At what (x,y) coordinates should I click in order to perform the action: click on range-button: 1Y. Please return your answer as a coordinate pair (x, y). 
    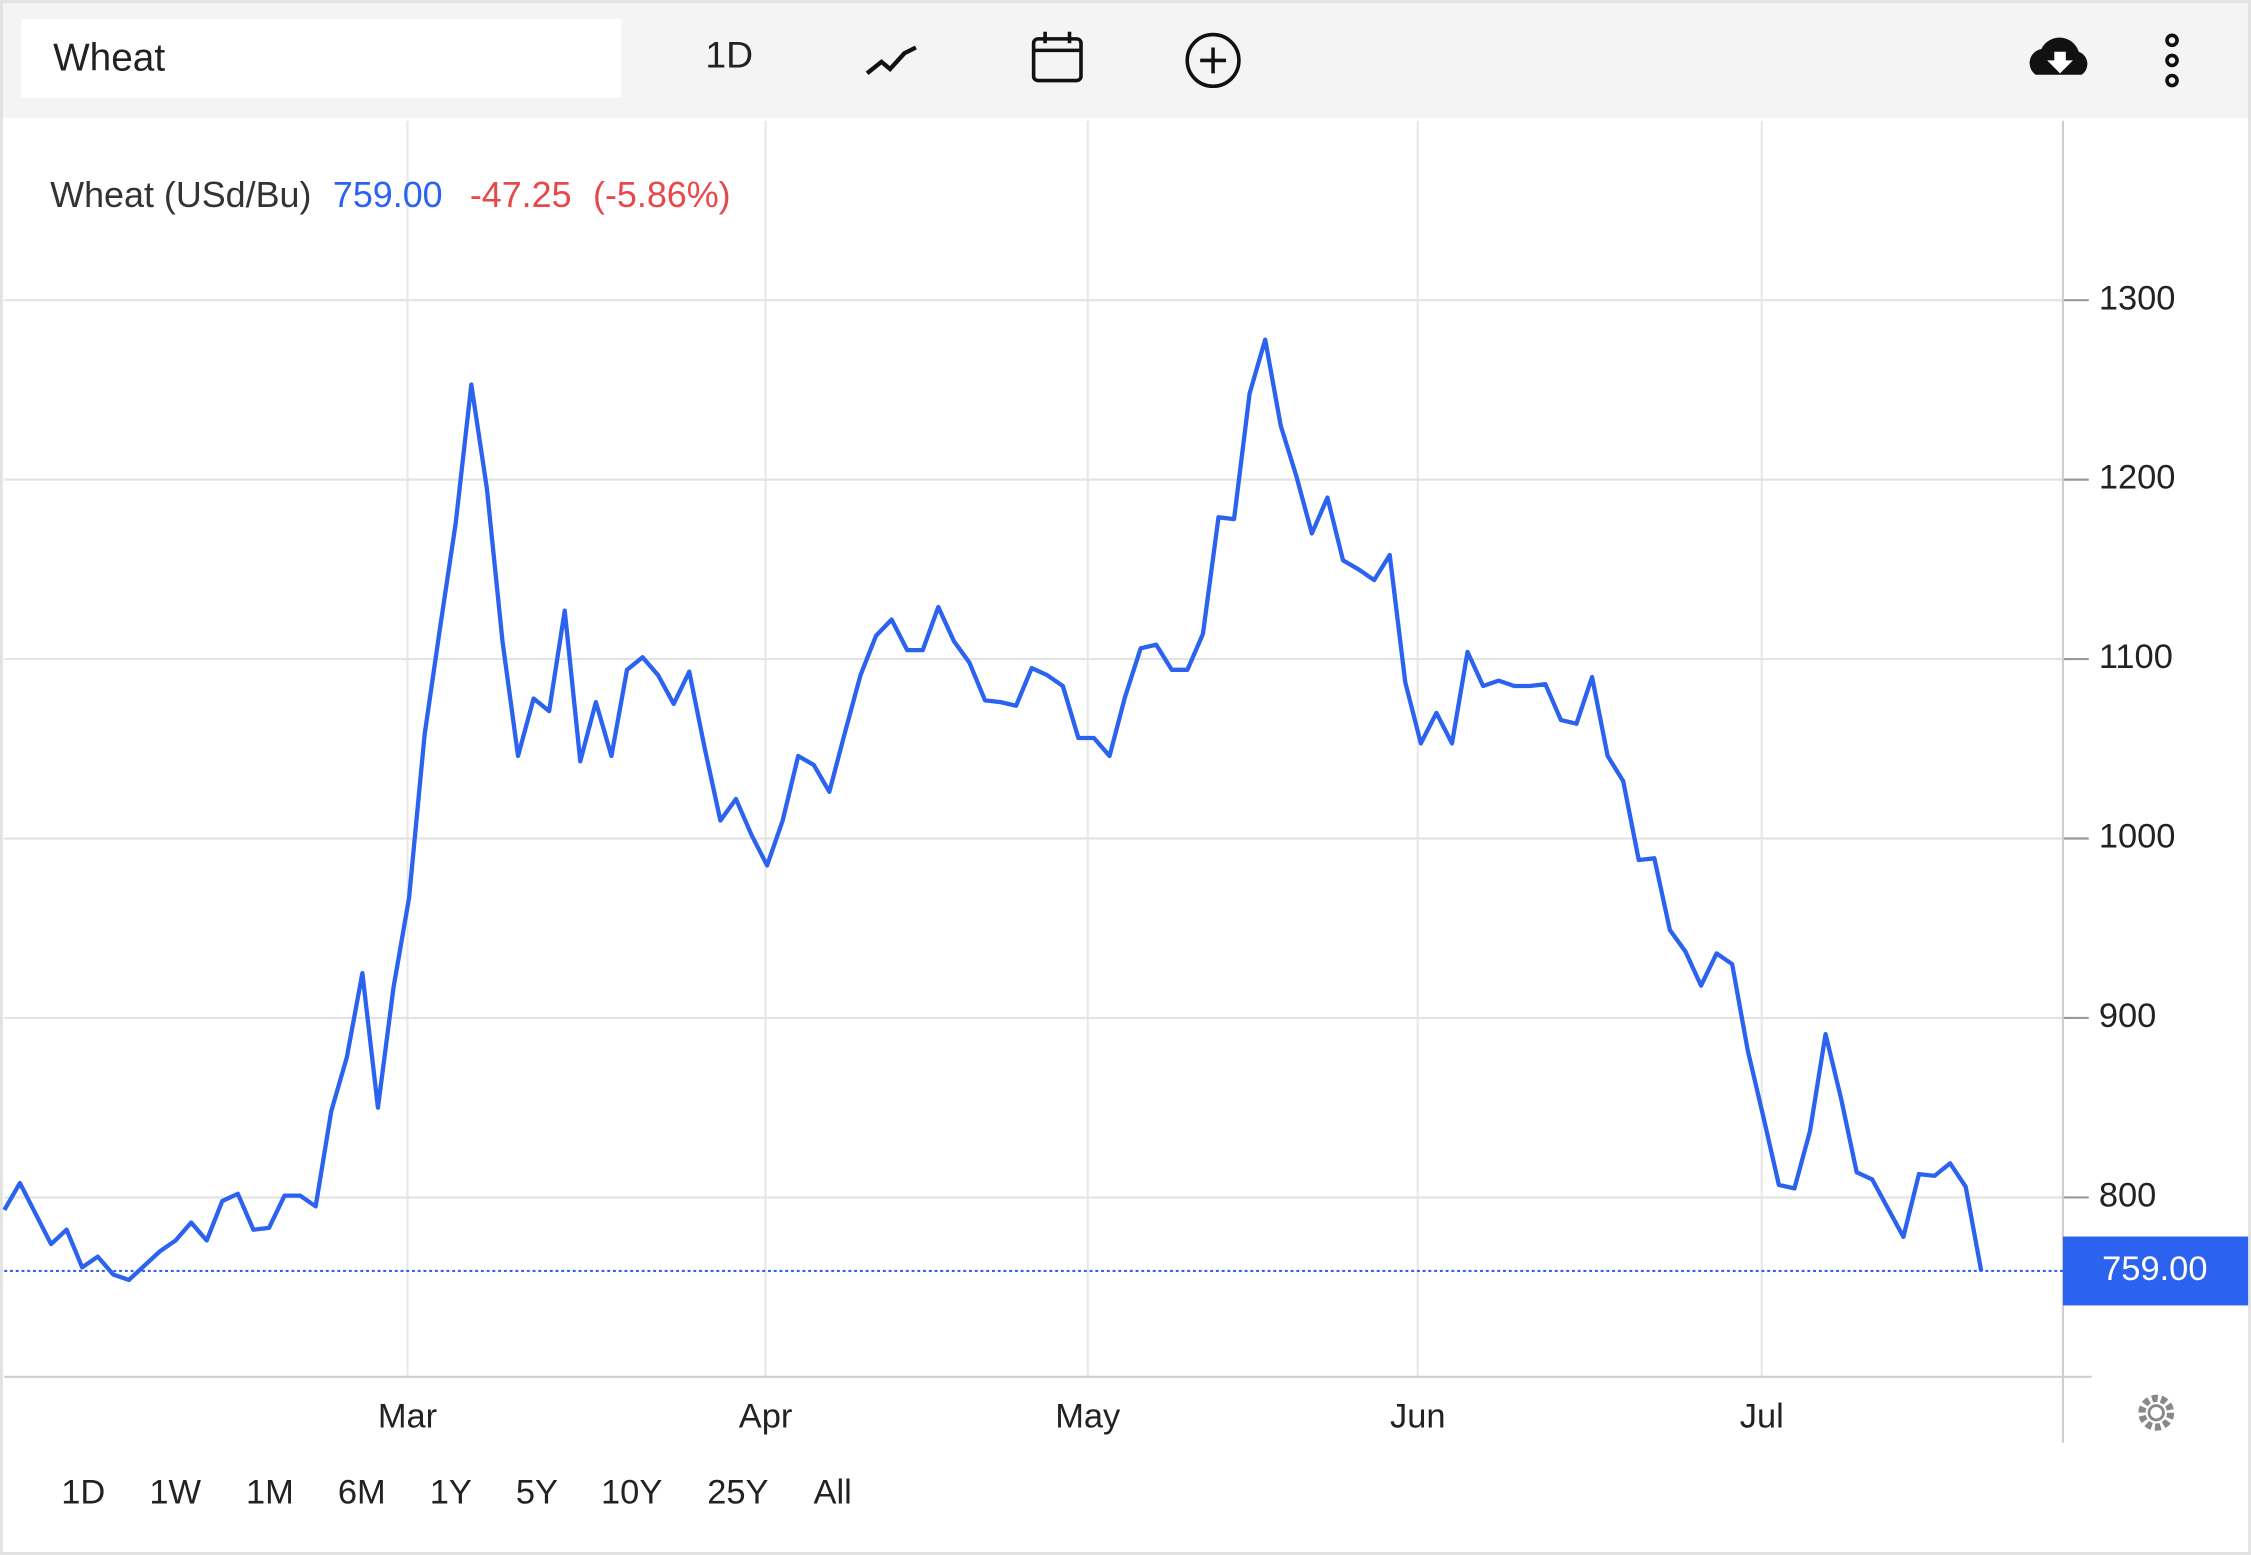
    Looking at the image, I should click on (451, 1493).